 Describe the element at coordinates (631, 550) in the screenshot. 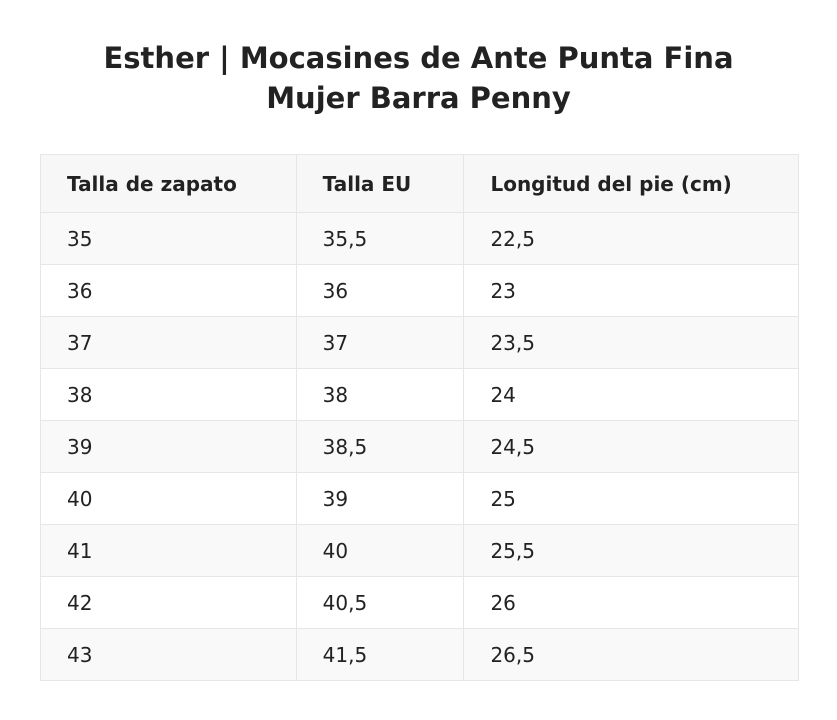

I see `table-cell: 25,5` at that location.